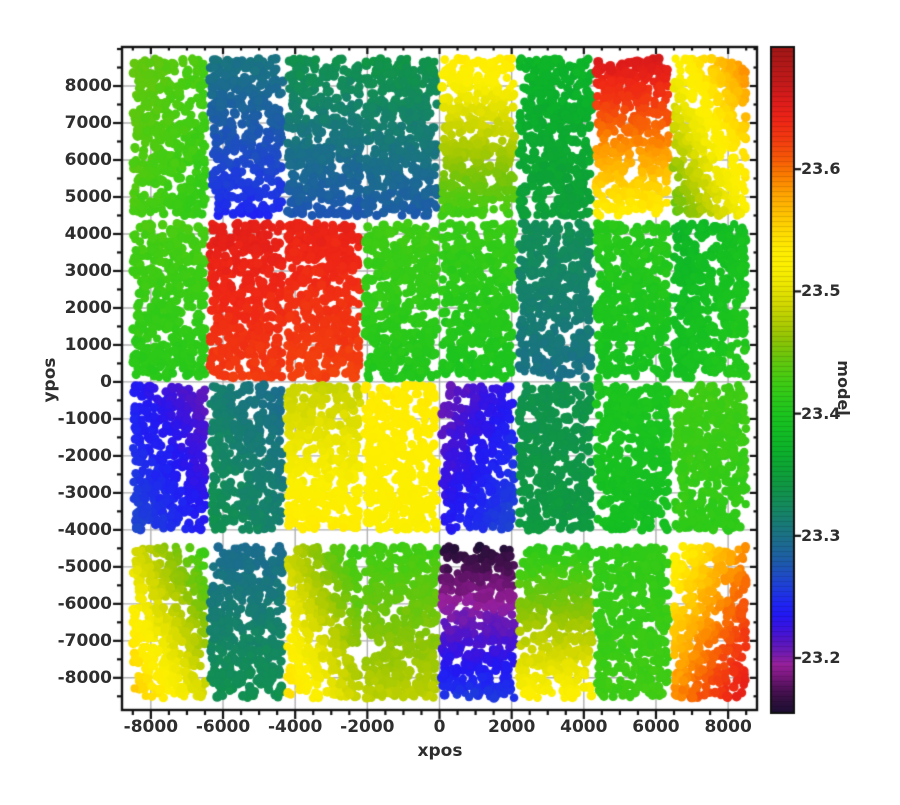 The image size is (900, 805). What do you see at coordinates (88, 307) in the screenshot?
I see `y-tick-label: 2000` at bounding box center [88, 307].